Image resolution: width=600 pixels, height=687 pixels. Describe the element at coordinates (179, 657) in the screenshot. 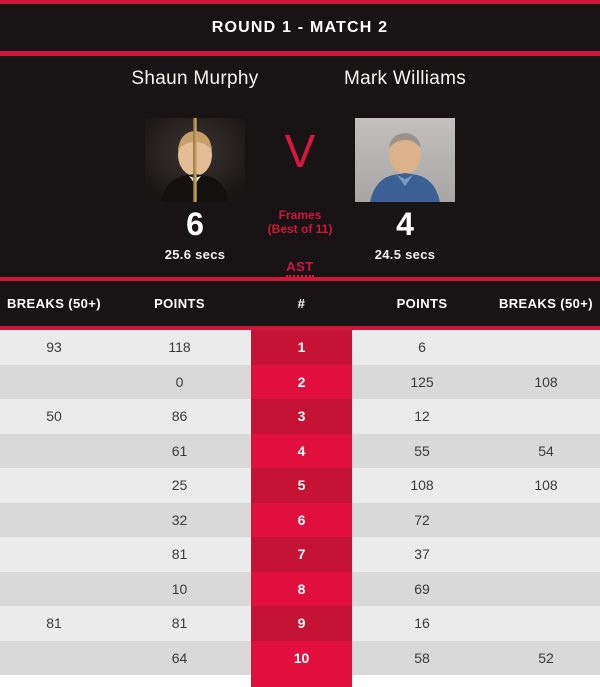

I see `home-points-cell: 64` at that location.